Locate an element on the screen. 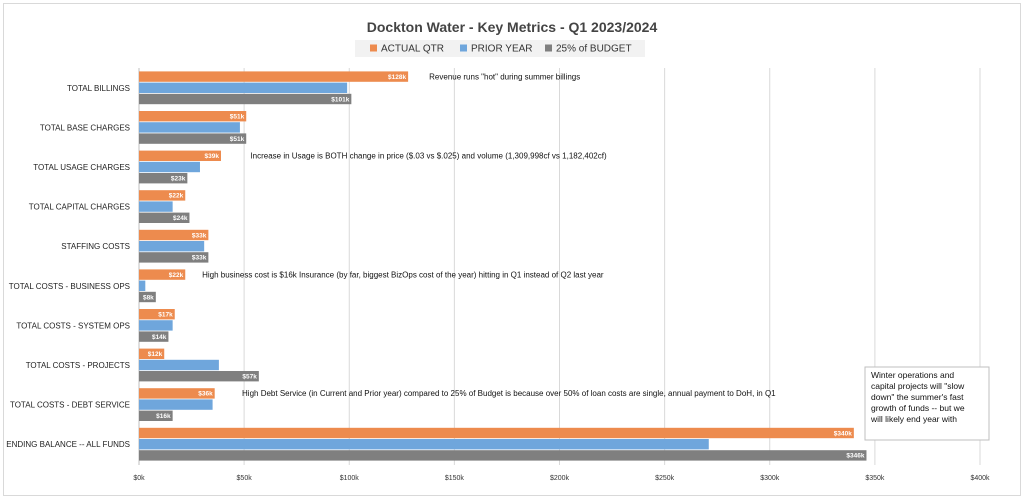 This screenshot has width=1024, height=499. legend-label: PRIOR YEAR is located at coordinates (502, 49).